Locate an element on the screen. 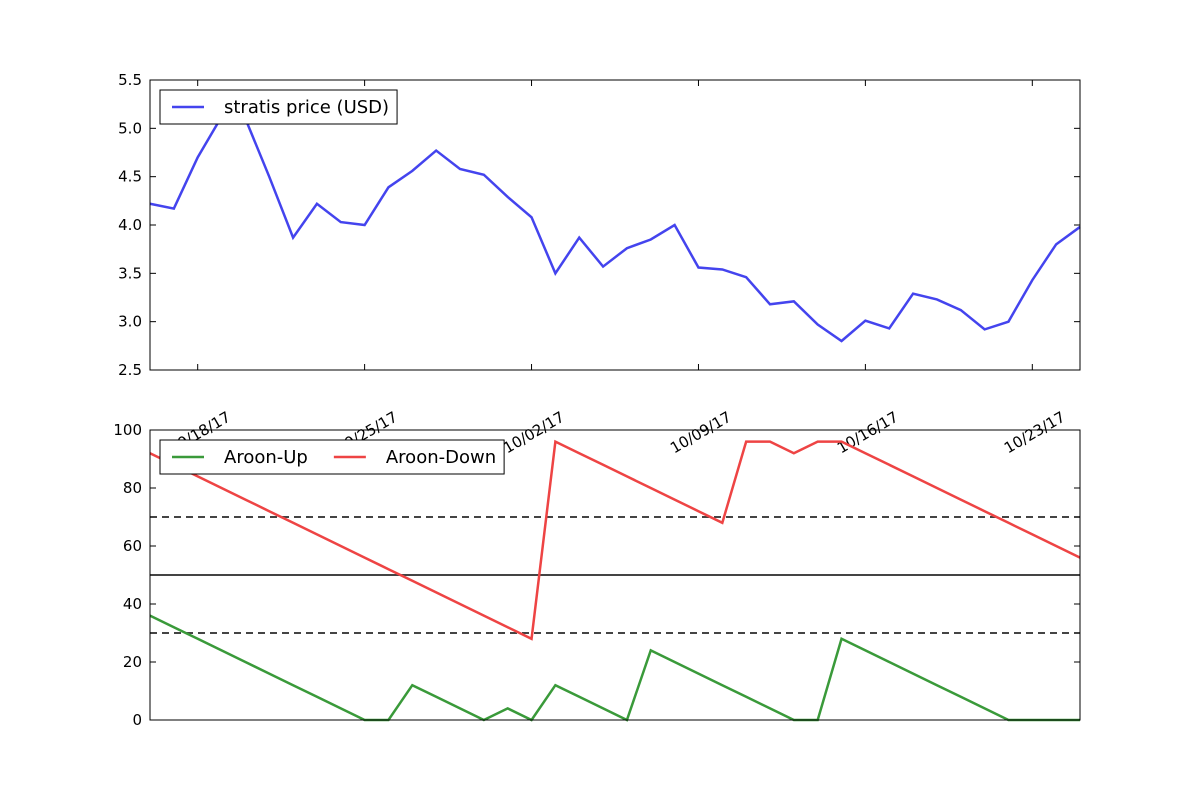  aroon-reference-lines is located at coordinates (615, 575).